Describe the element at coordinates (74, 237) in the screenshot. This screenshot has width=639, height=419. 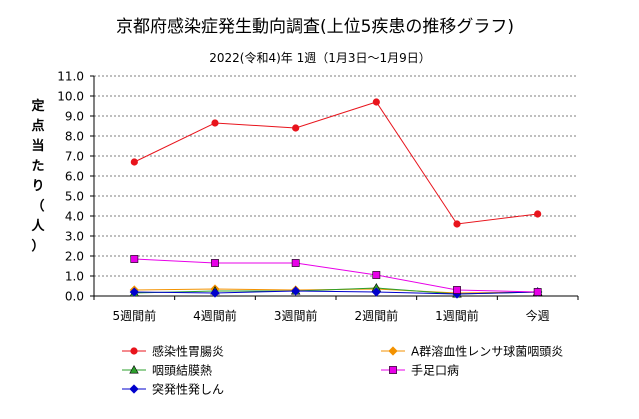
I see `y-tick-label: 3.0` at that location.